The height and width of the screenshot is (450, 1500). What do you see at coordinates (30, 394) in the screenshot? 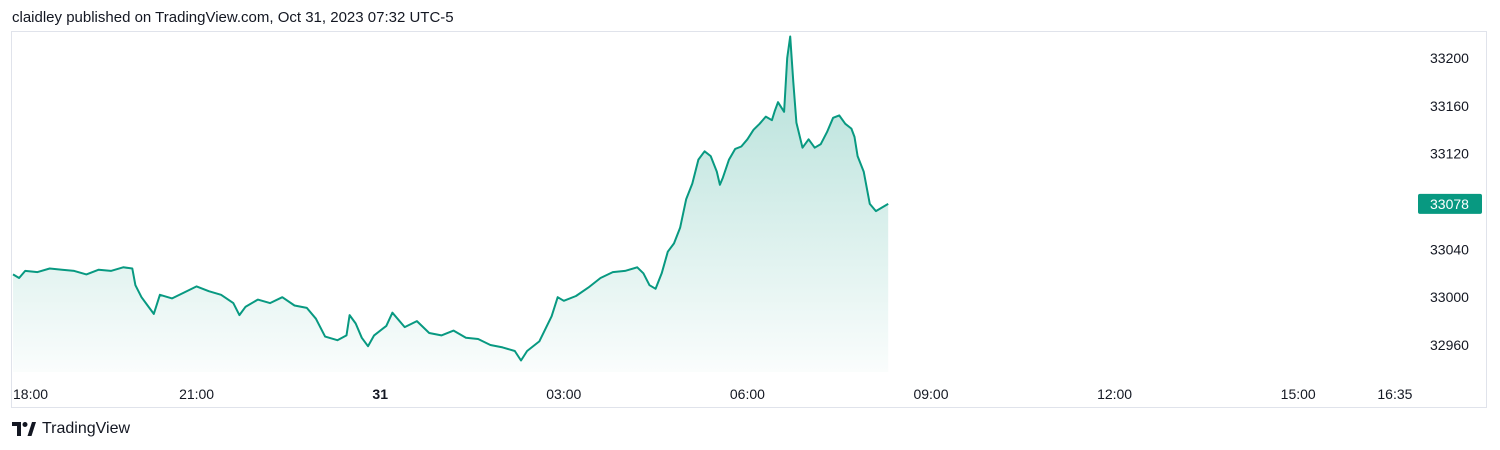
I see `x-tick-label: 18:00` at bounding box center [30, 394].